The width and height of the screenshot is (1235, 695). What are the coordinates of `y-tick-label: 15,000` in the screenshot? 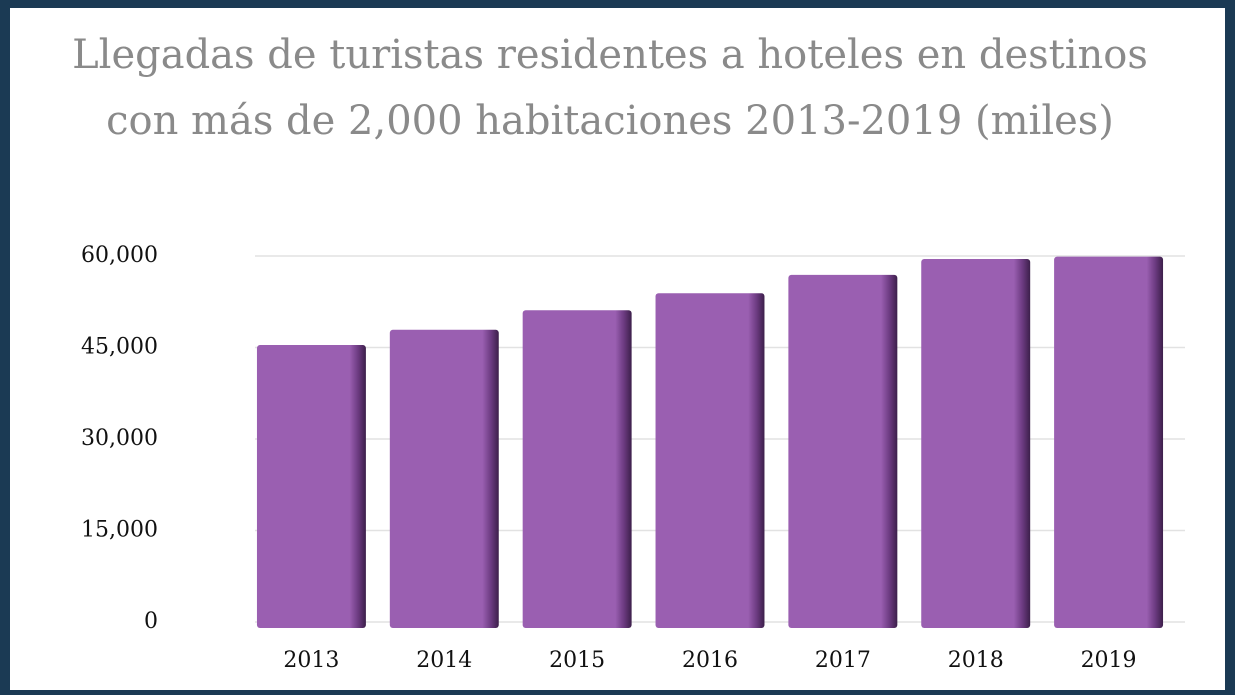 It's located at (119, 530).